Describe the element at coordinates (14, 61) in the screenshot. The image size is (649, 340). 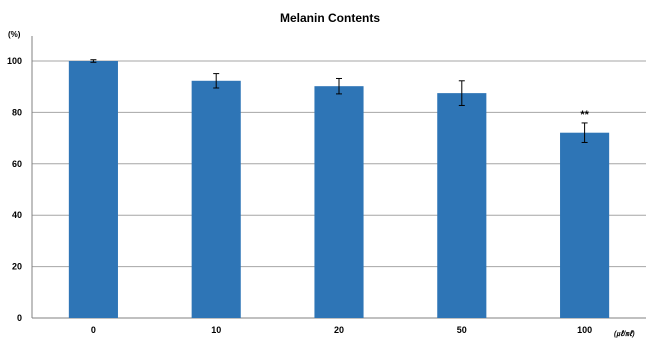
I see `y-tick-label: 100` at that location.